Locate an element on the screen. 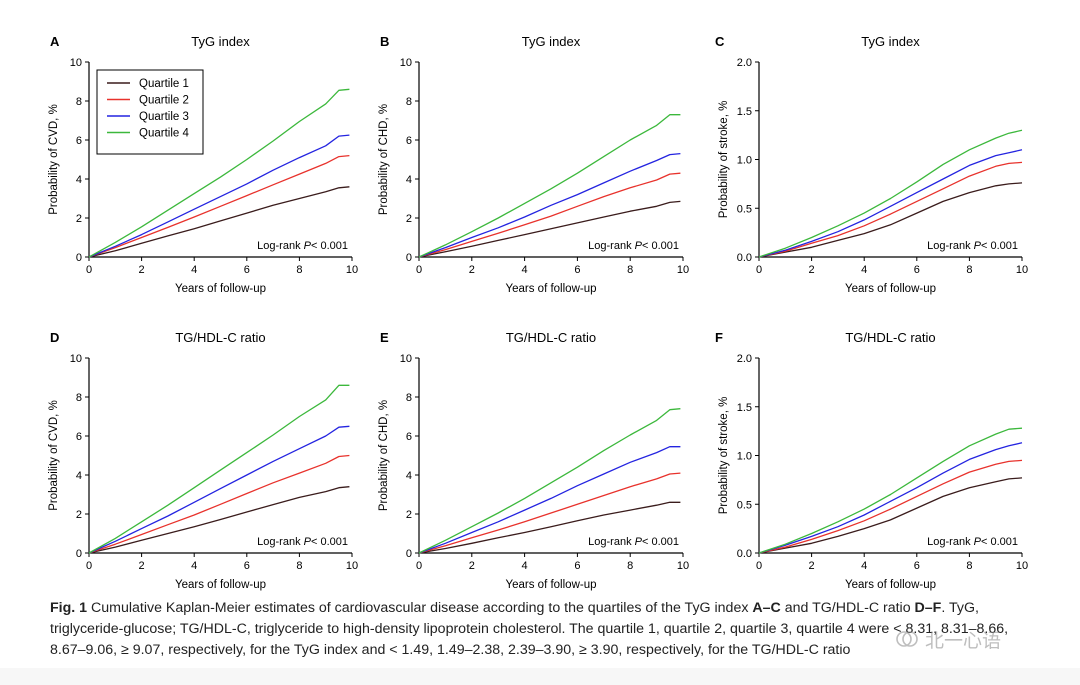 The width and height of the screenshot is (1080, 685). bottom-strip is located at coordinates (540, 676).